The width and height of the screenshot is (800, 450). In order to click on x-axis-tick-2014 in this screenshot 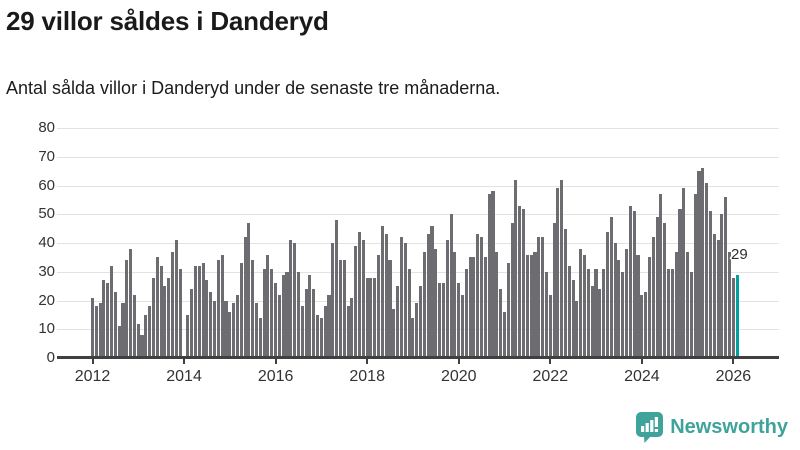, I will do `click(184, 361)`.